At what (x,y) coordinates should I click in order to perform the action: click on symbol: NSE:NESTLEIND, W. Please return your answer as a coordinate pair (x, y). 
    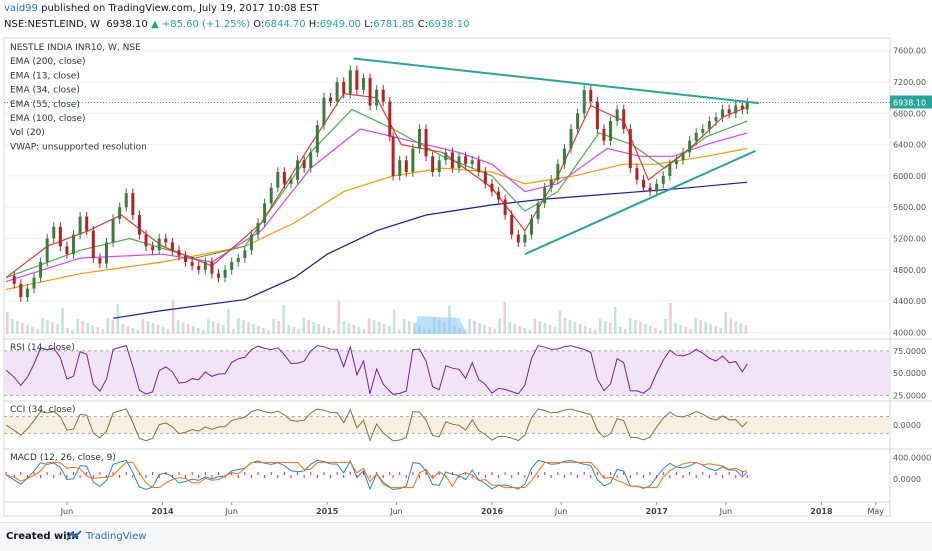
    Looking at the image, I should click on (52, 24).